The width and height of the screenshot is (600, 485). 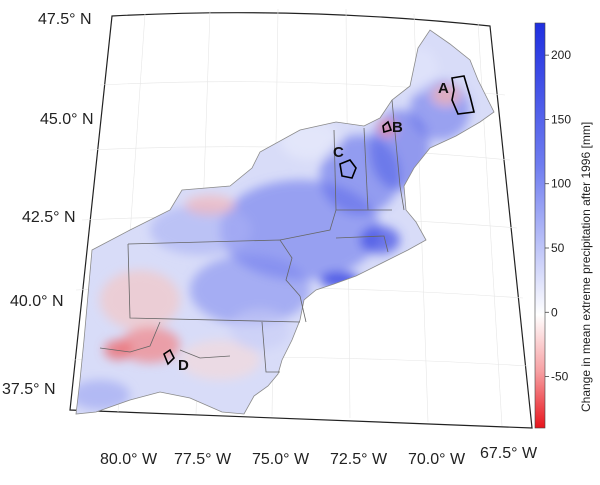 I want to click on lat-label-37-5: 37.5° N, so click(x=29, y=389).